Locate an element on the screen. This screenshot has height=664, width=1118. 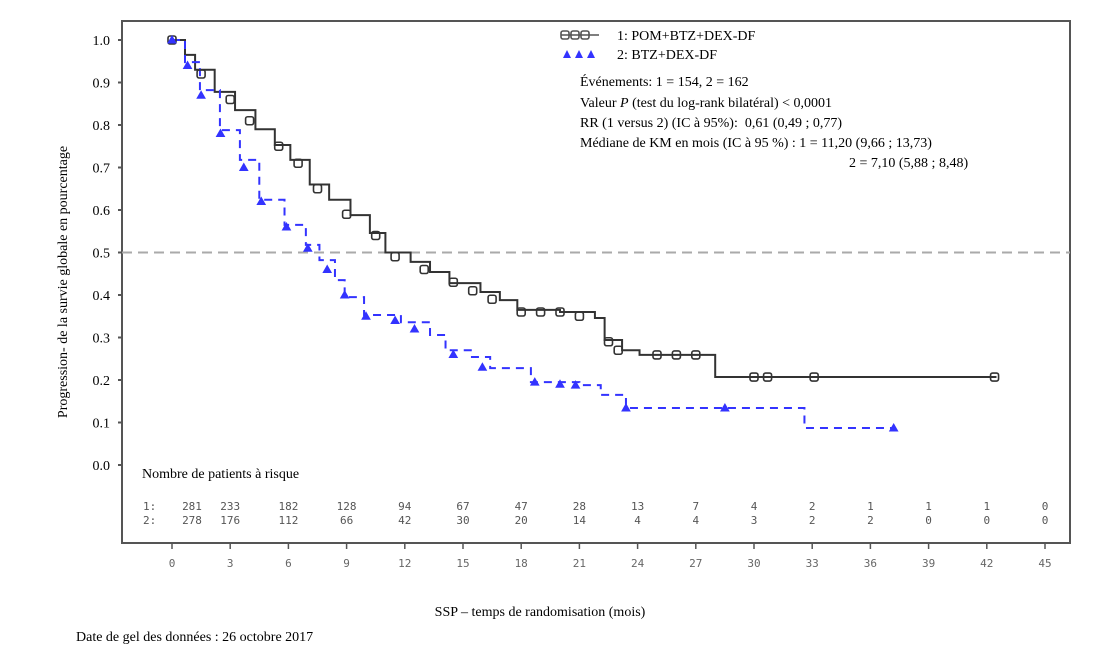
risk-count: 67 is located at coordinates (462, 506).